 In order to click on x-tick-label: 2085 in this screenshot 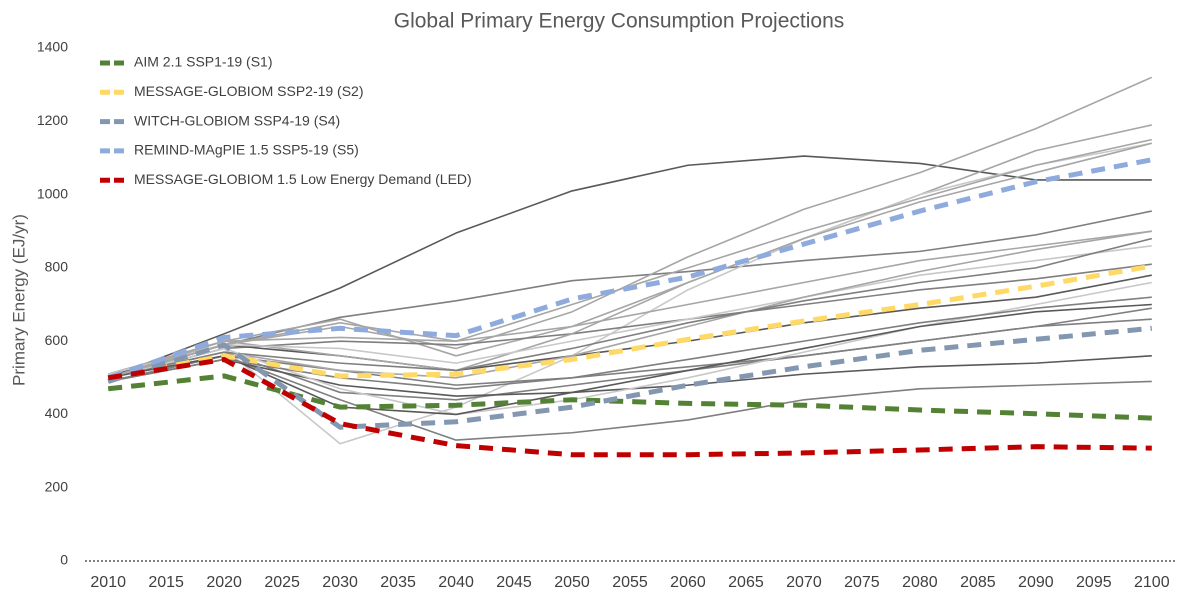, I will do `click(978, 582)`.